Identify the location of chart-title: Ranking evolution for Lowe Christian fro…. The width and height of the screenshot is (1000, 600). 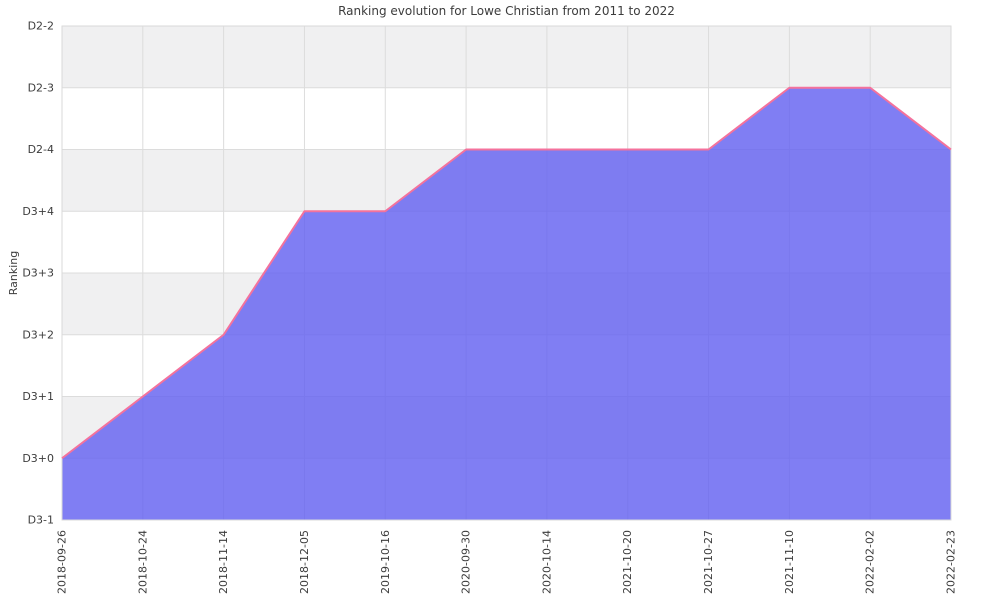
(506, 11).